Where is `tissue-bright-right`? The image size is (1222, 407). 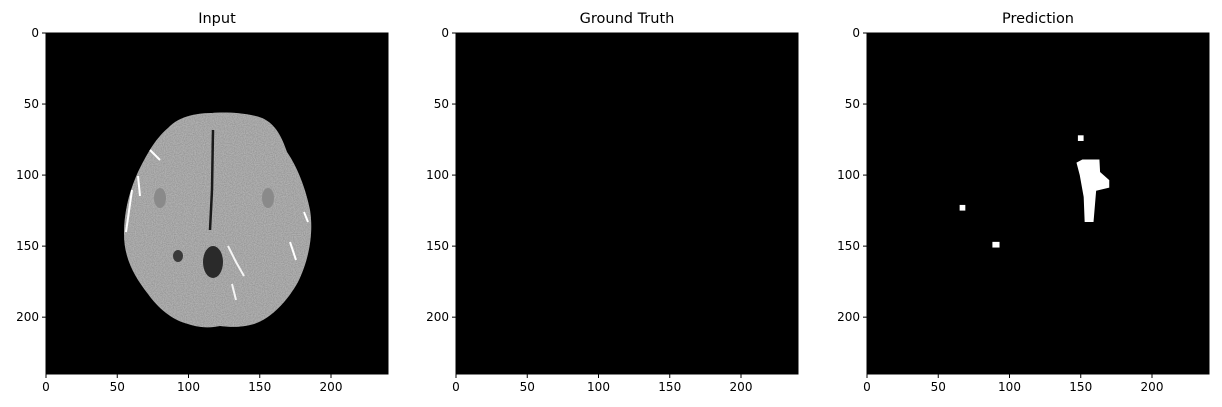
tissue-bright-right is located at coordinates (299, 236).